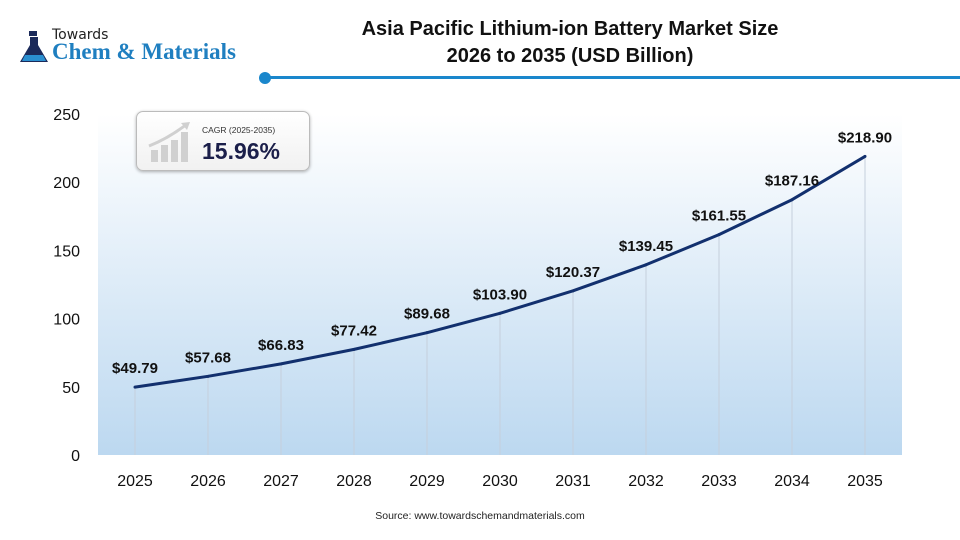 This screenshot has height=540, width=960. What do you see at coordinates (646, 481) in the screenshot?
I see `x-tick-label: 2032` at bounding box center [646, 481].